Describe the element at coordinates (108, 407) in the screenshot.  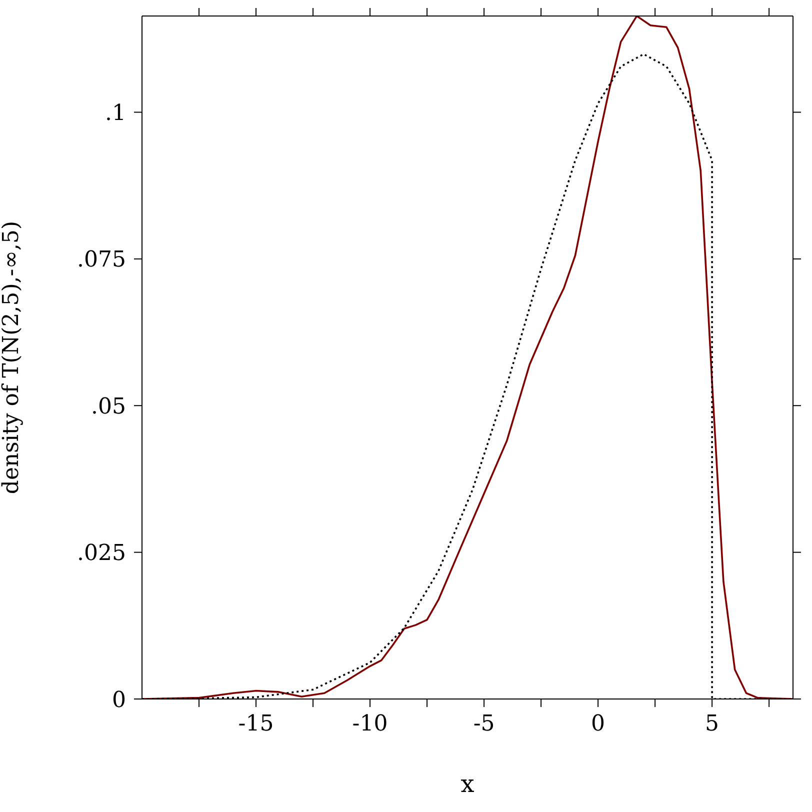
I see `y-tick-label: .05` at that location.